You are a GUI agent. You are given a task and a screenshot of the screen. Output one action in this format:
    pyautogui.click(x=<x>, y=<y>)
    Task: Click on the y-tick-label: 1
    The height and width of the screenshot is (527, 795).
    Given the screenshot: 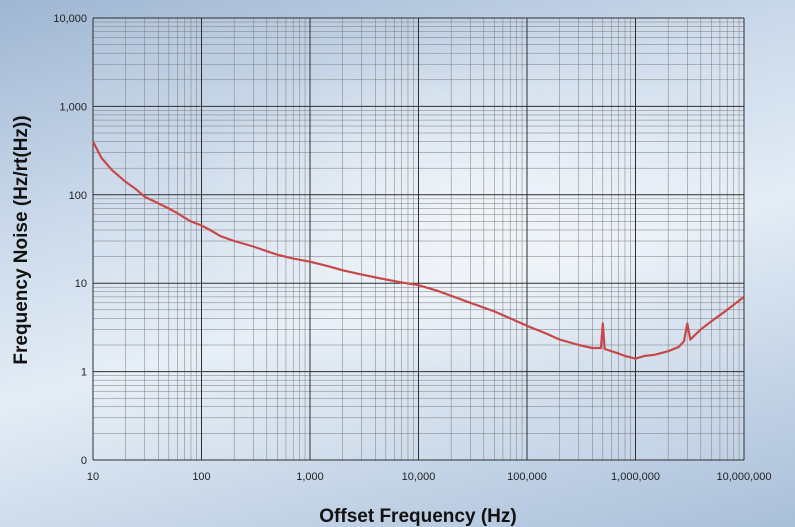 What is the action you would take?
    pyautogui.click(x=84, y=373)
    